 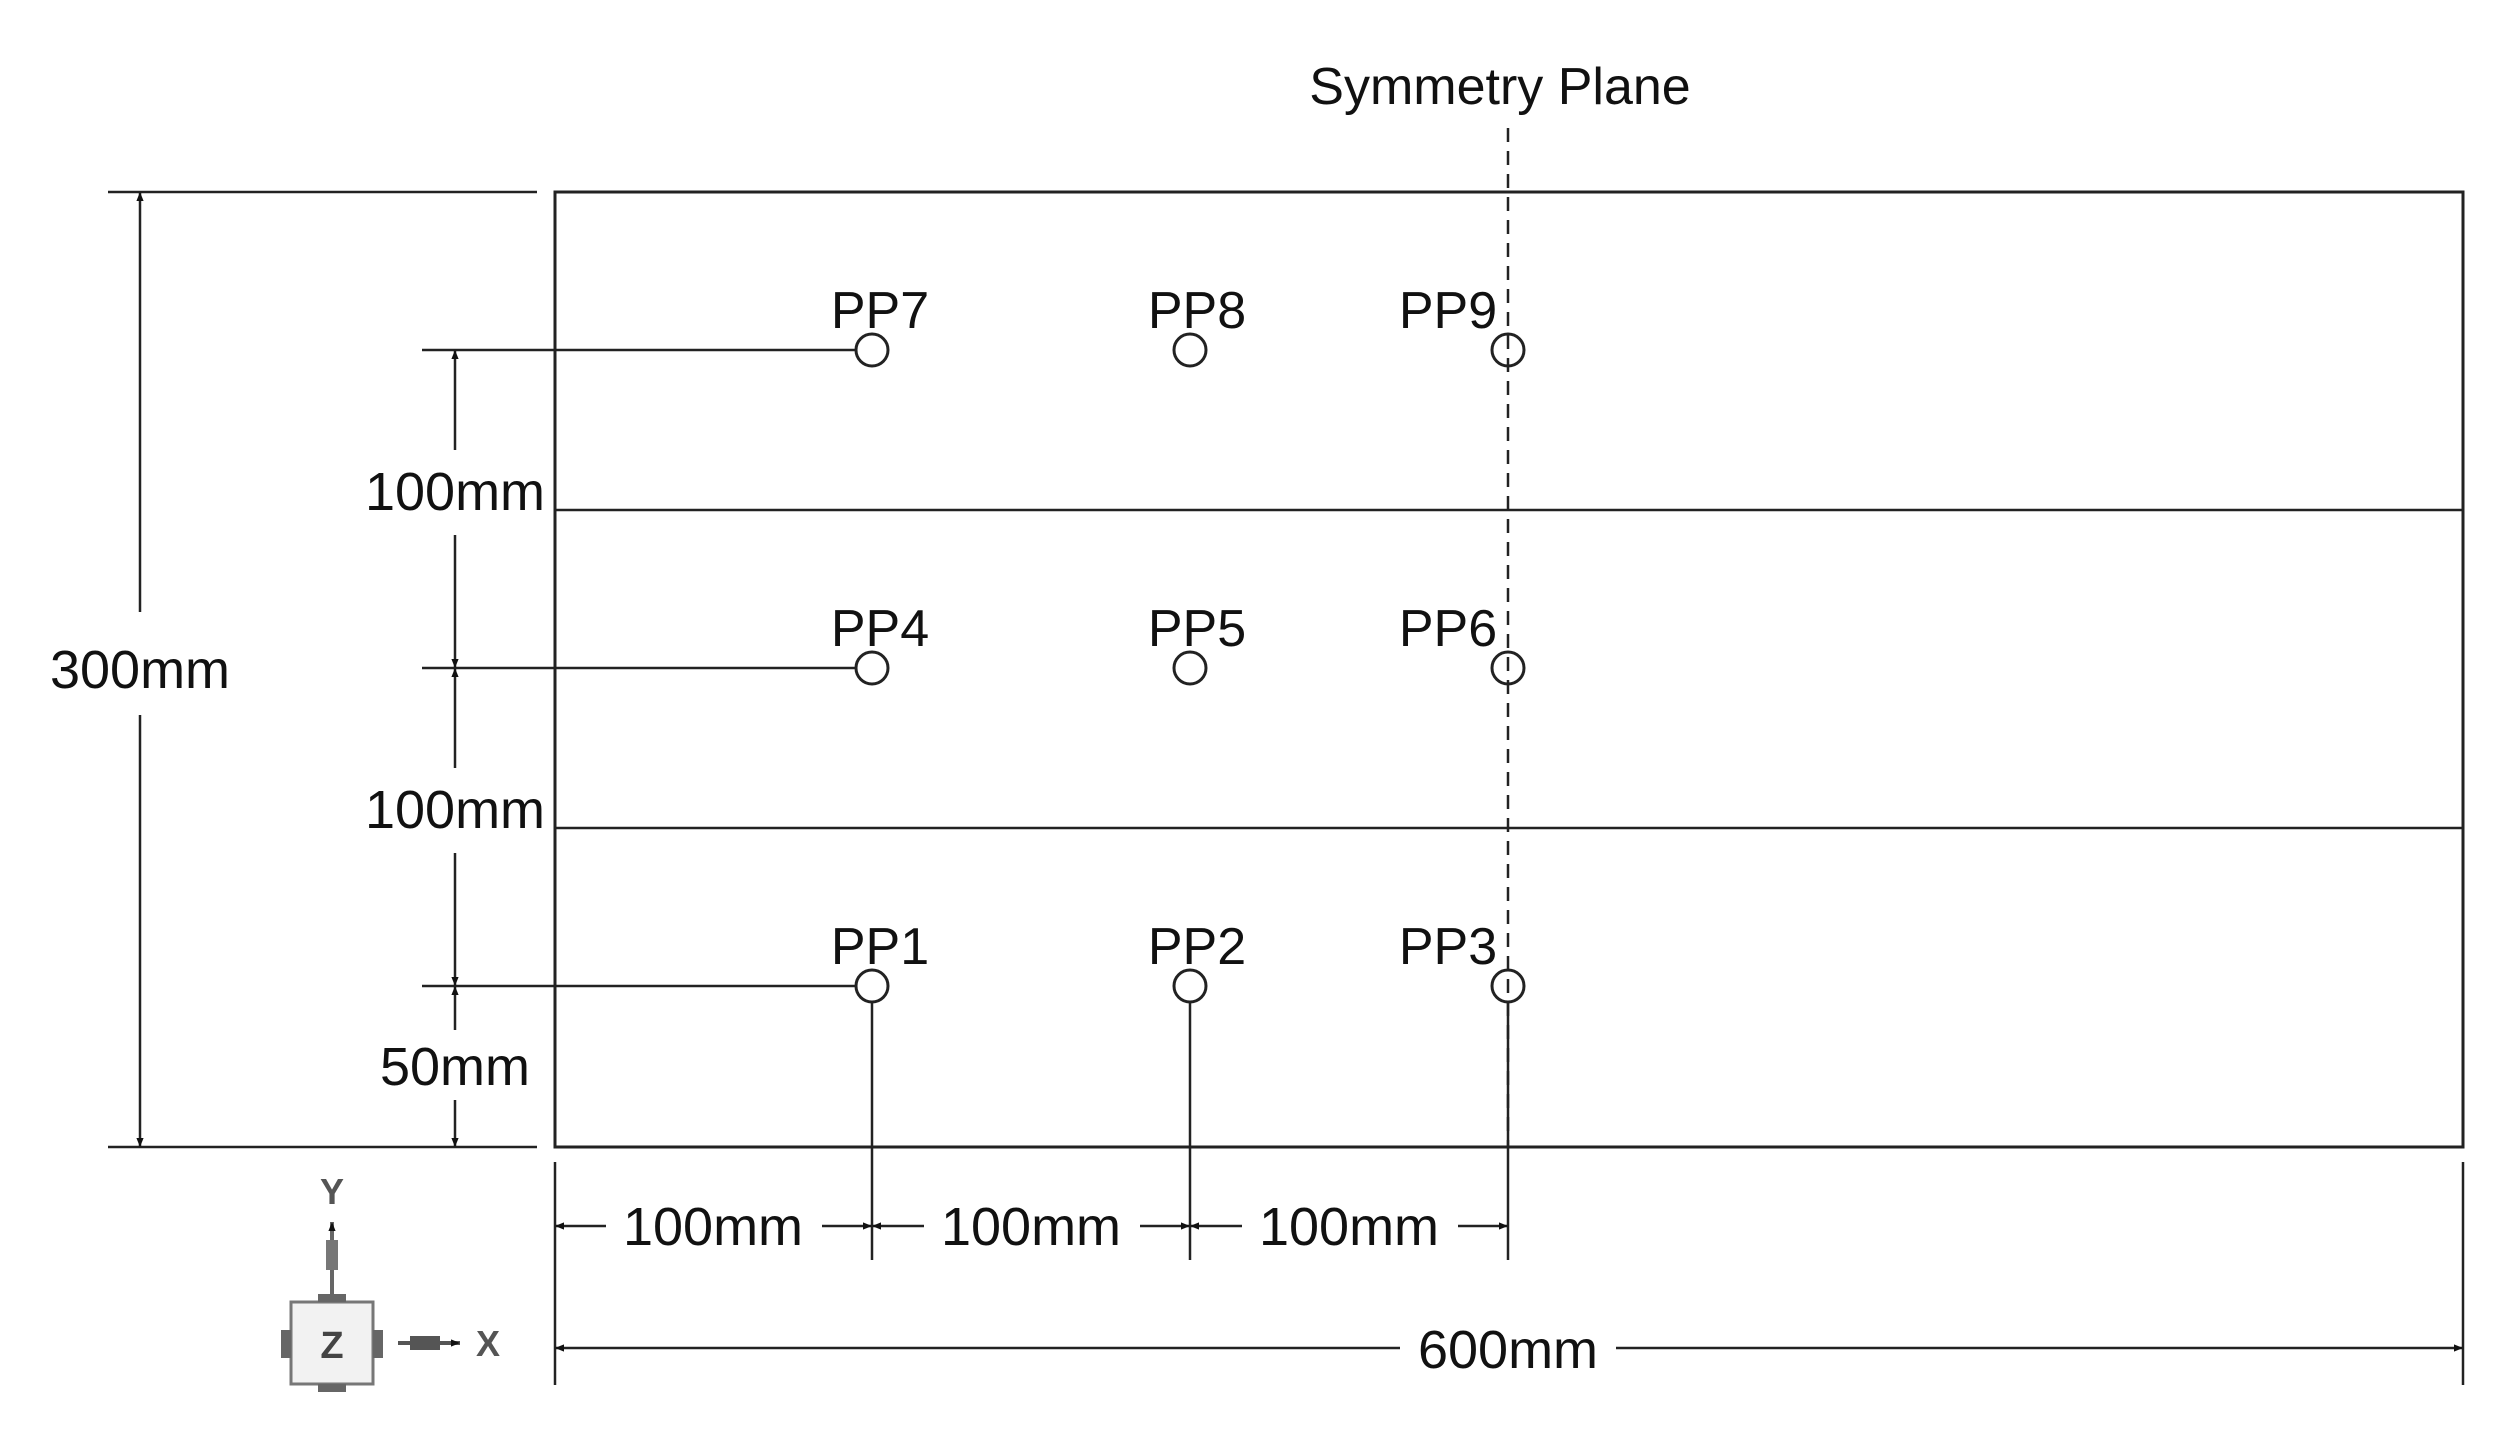 What do you see at coordinates (332, 1255) in the screenshot?
I see `axis-y-handle` at bounding box center [332, 1255].